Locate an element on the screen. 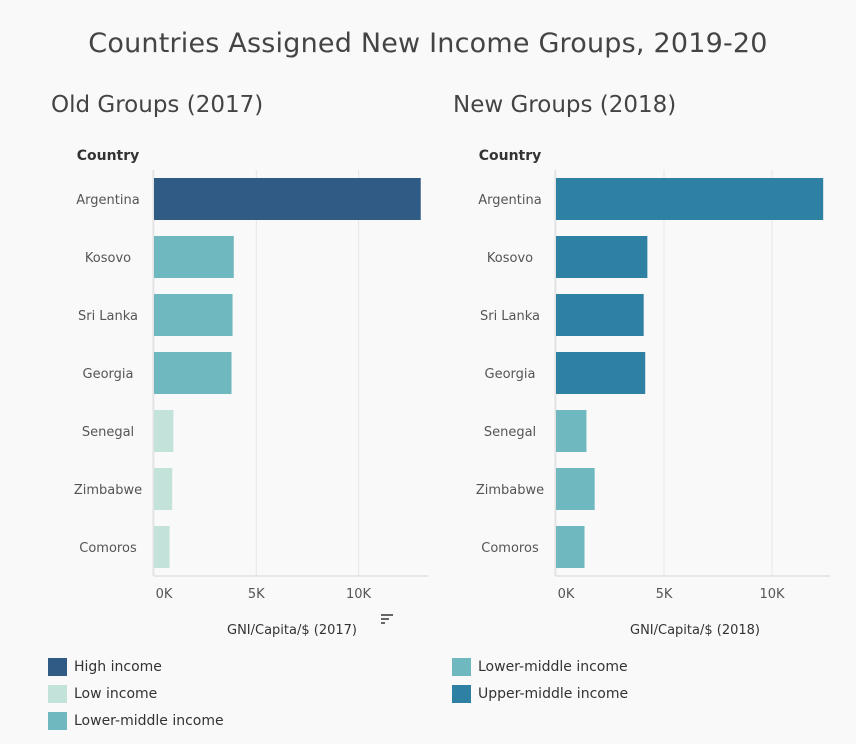 This screenshot has height=744, width=856. old-groups-subtitle: Old Groups (2017) is located at coordinates (157, 105).